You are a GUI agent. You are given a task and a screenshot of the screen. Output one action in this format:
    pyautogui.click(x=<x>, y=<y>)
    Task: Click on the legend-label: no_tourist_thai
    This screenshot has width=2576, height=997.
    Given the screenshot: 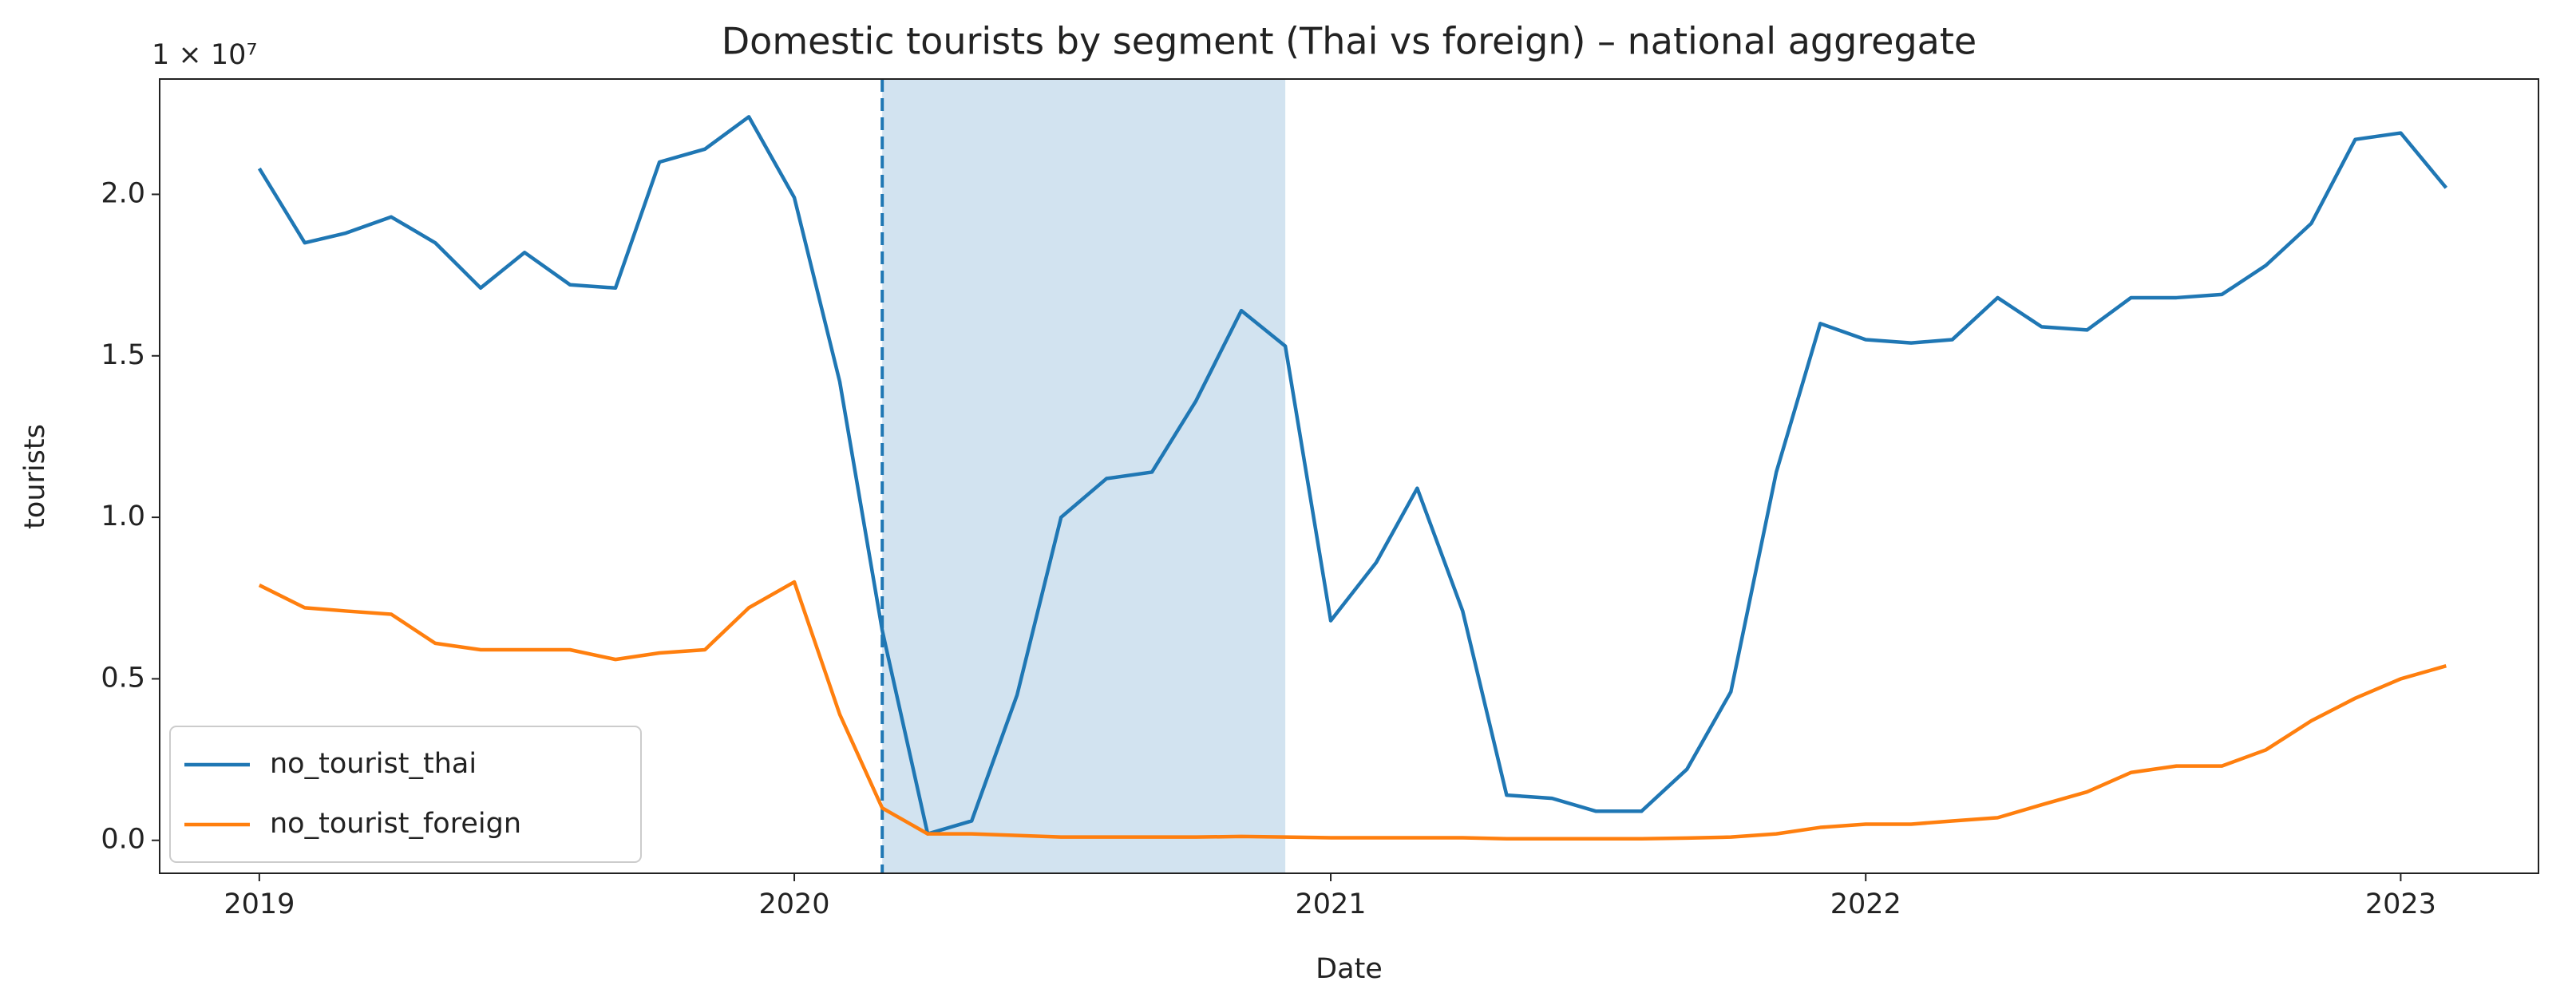 What is the action you would take?
    pyautogui.click(x=374, y=764)
    